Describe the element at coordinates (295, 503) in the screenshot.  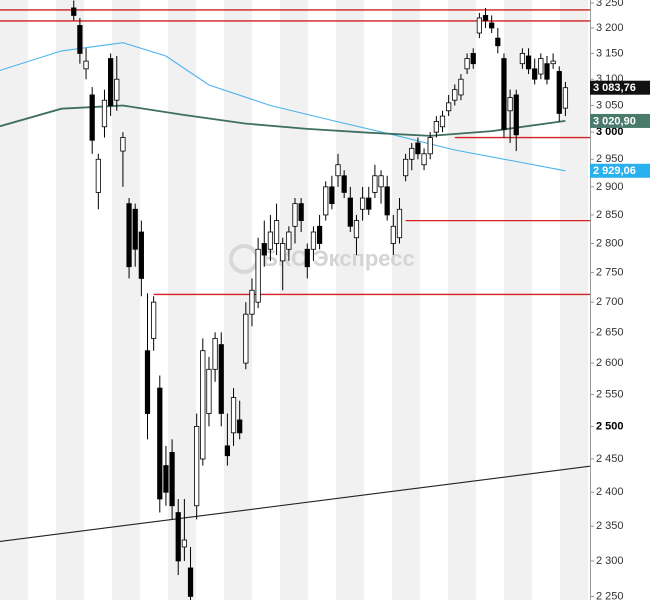
I see `line-series` at that location.